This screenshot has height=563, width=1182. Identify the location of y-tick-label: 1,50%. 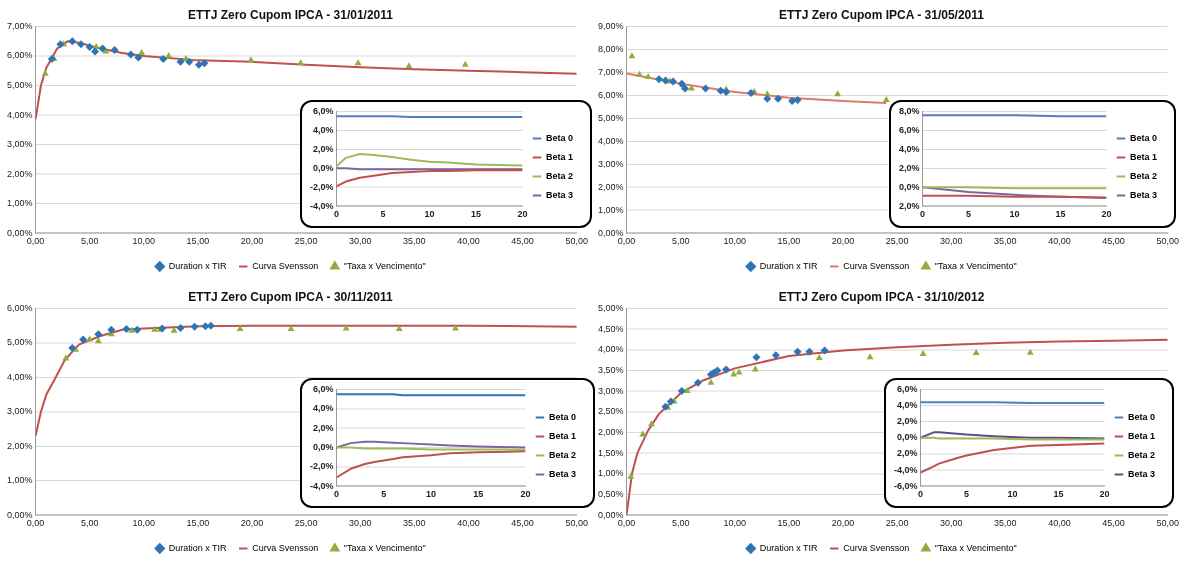
(610, 452).